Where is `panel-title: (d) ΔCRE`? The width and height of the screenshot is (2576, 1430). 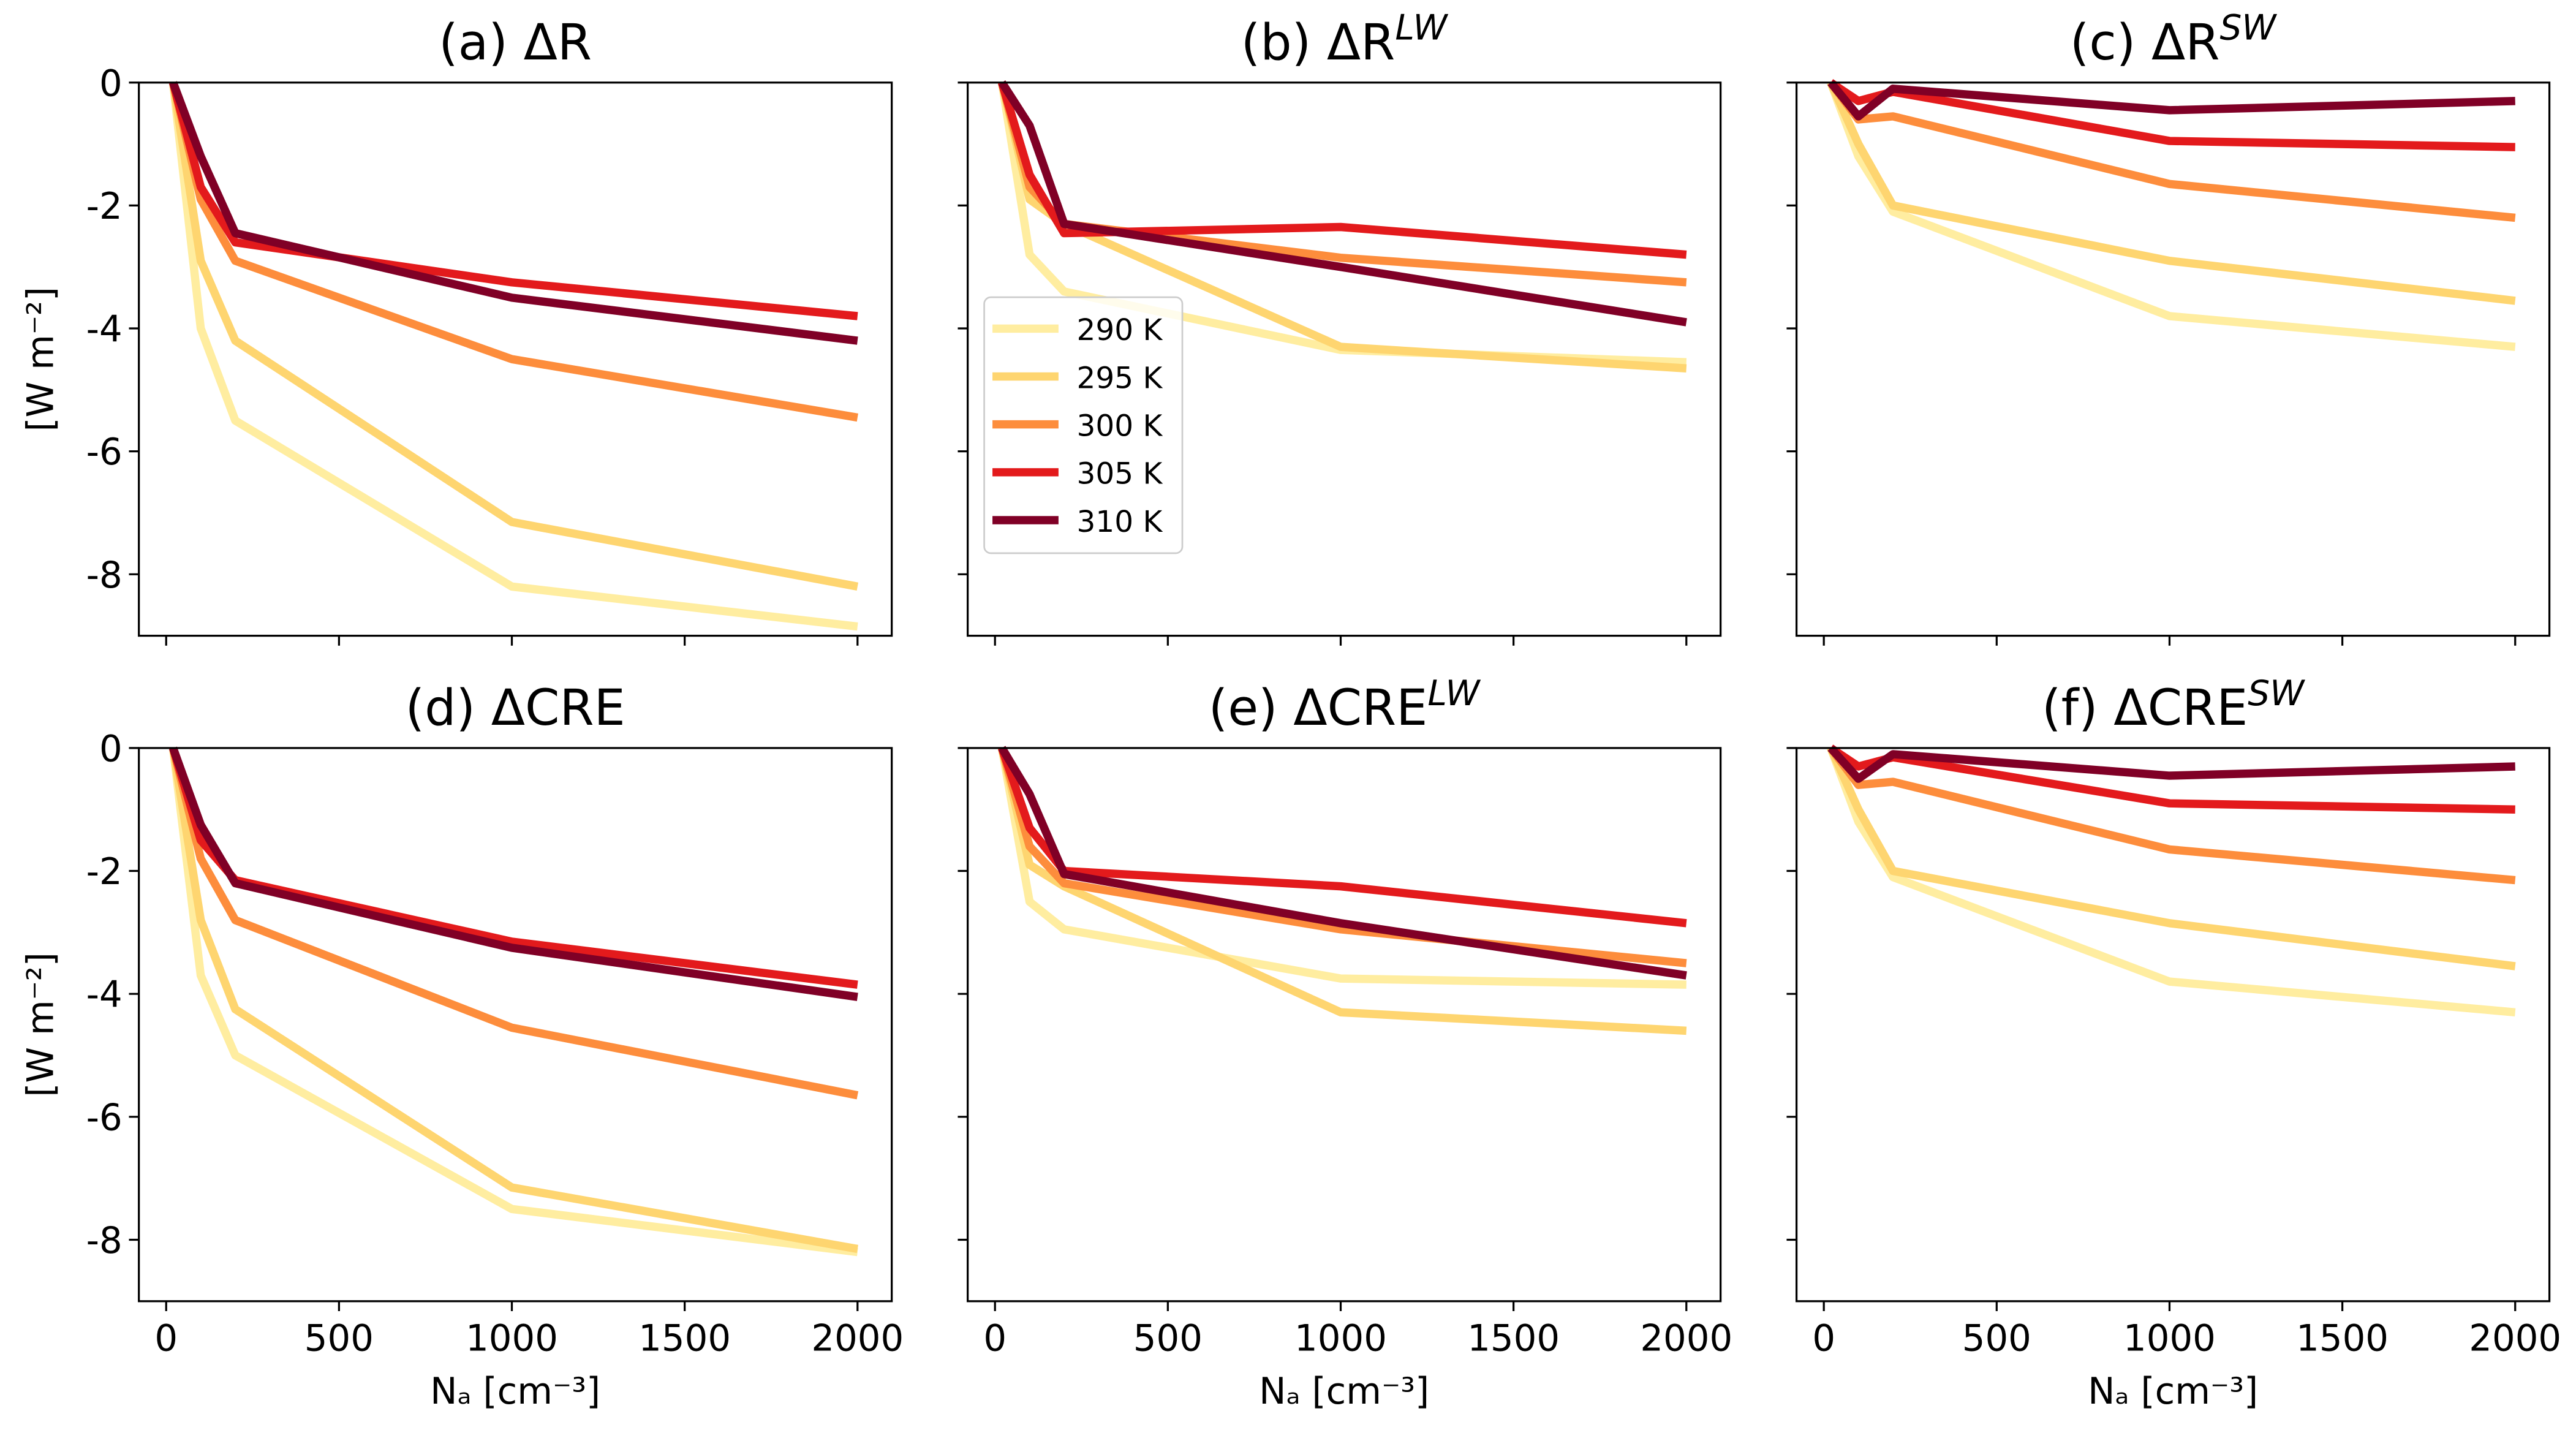
panel-title: (d) ΔCRE is located at coordinates (515, 708).